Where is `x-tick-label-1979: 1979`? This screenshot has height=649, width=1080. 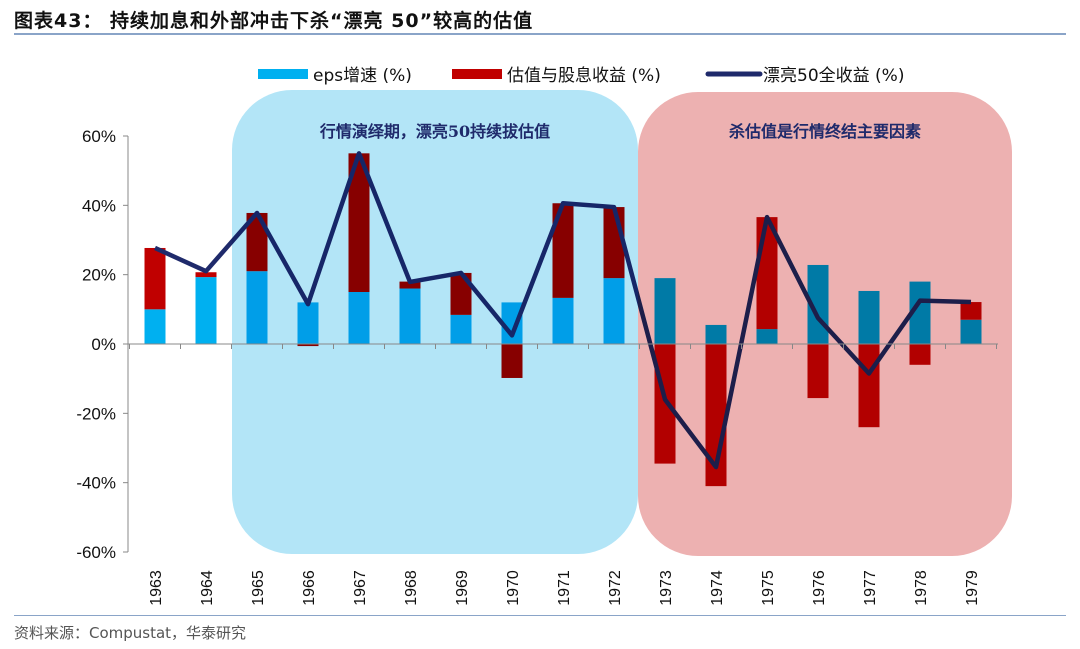 x-tick-label-1979: 1979 is located at coordinates (972, 588).